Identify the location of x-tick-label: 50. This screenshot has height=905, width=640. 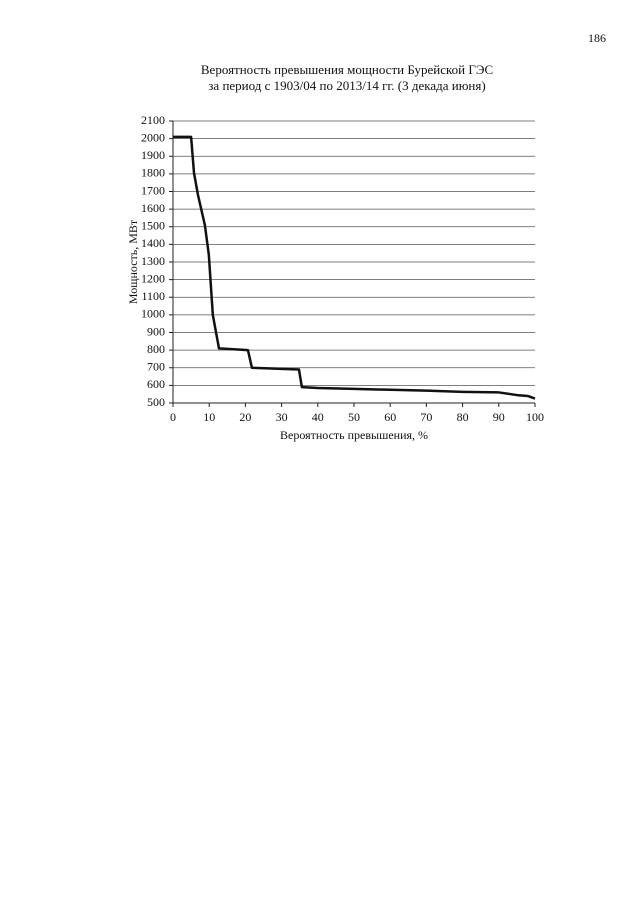
(354, 417).